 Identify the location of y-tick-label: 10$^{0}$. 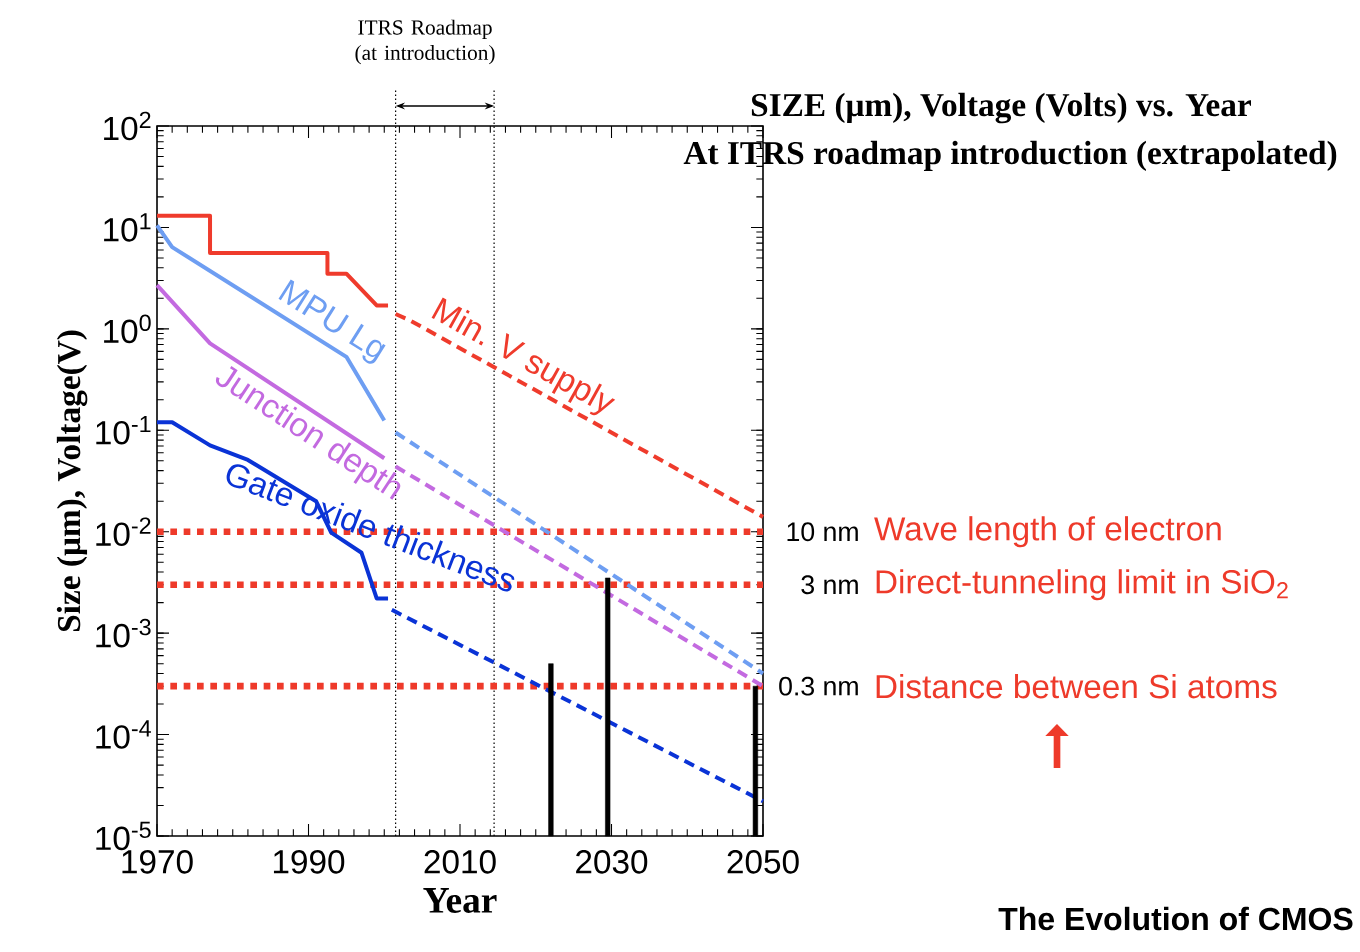
(127, 329).